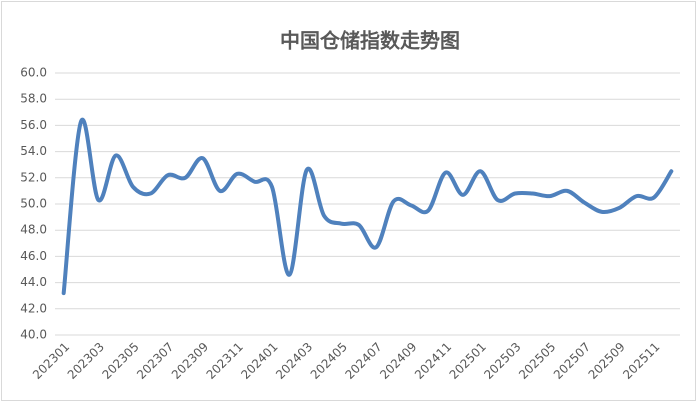 This screenshot has width=699, height=404. I want to click on y-tick-label: 40.0, so click(33, 335).